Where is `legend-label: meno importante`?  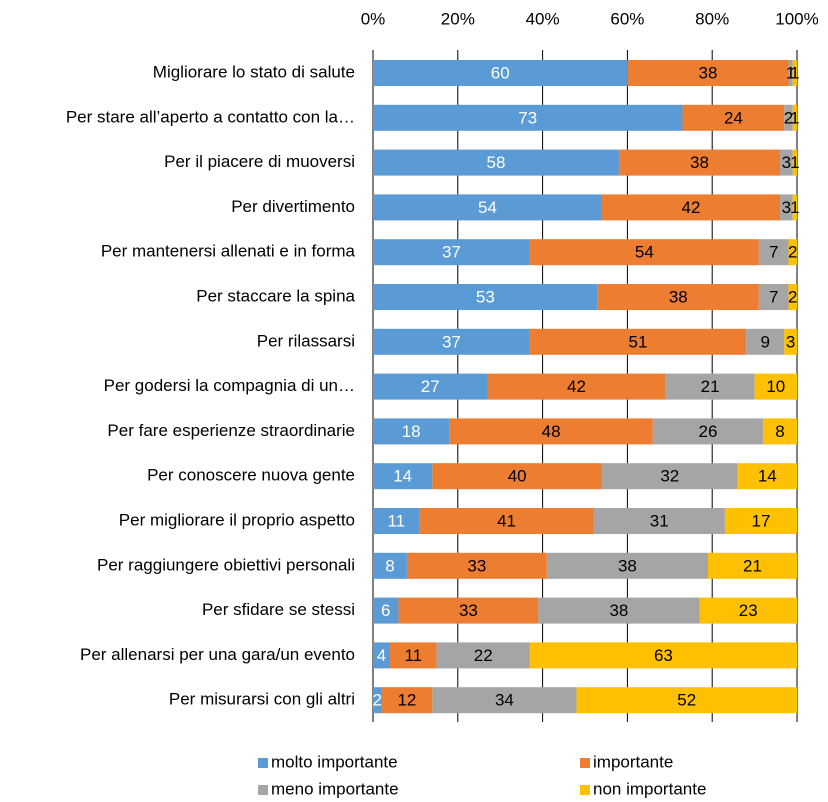
legend-label: meno importante is located at coordinates (335, 788).